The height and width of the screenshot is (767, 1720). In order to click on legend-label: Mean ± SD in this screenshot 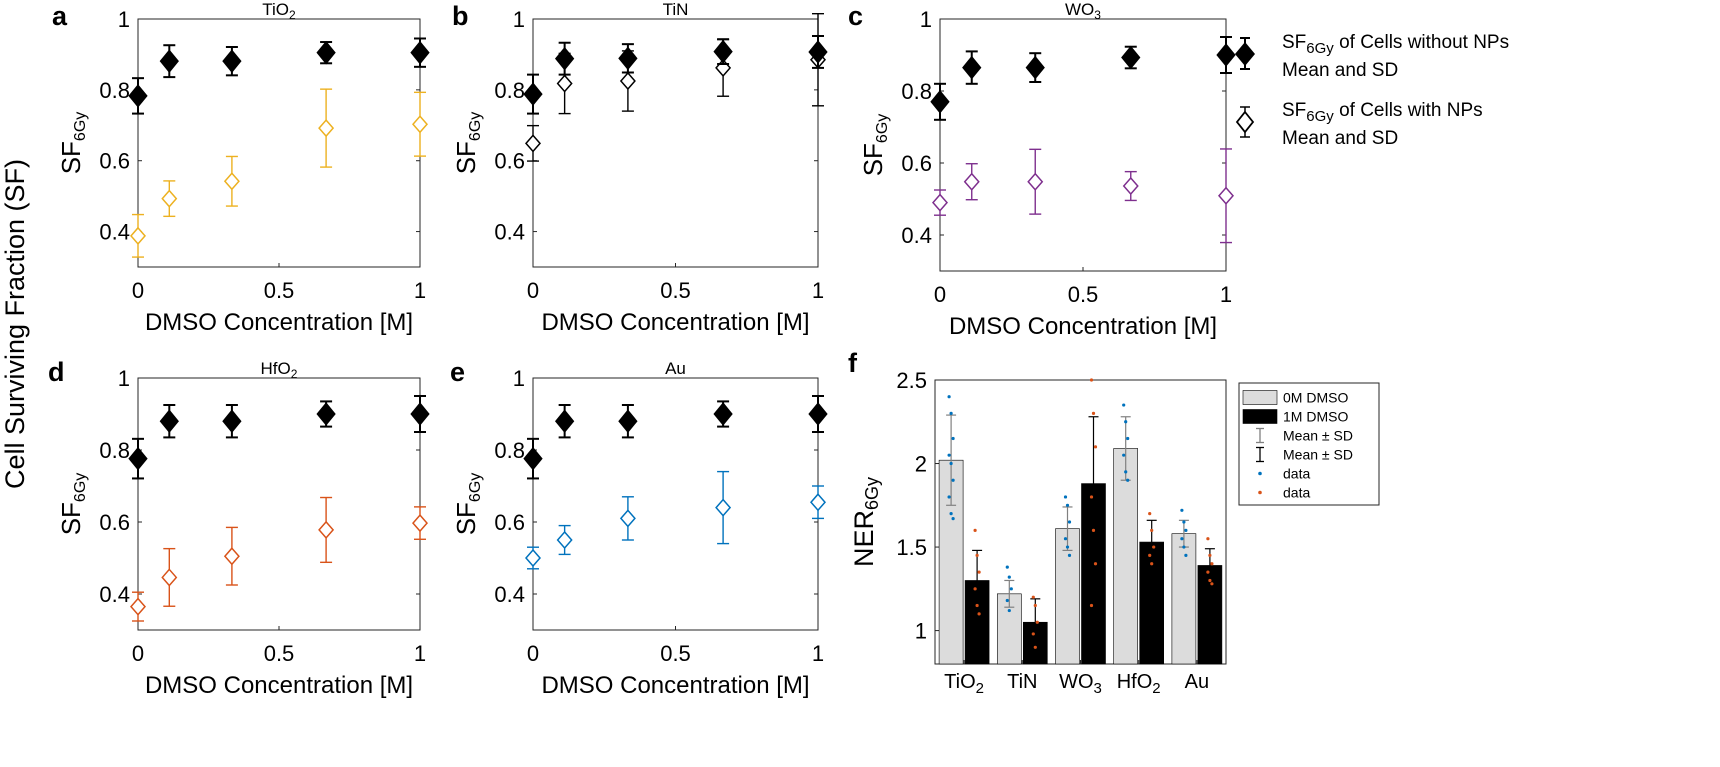, I will do `click(1318, 436)`.